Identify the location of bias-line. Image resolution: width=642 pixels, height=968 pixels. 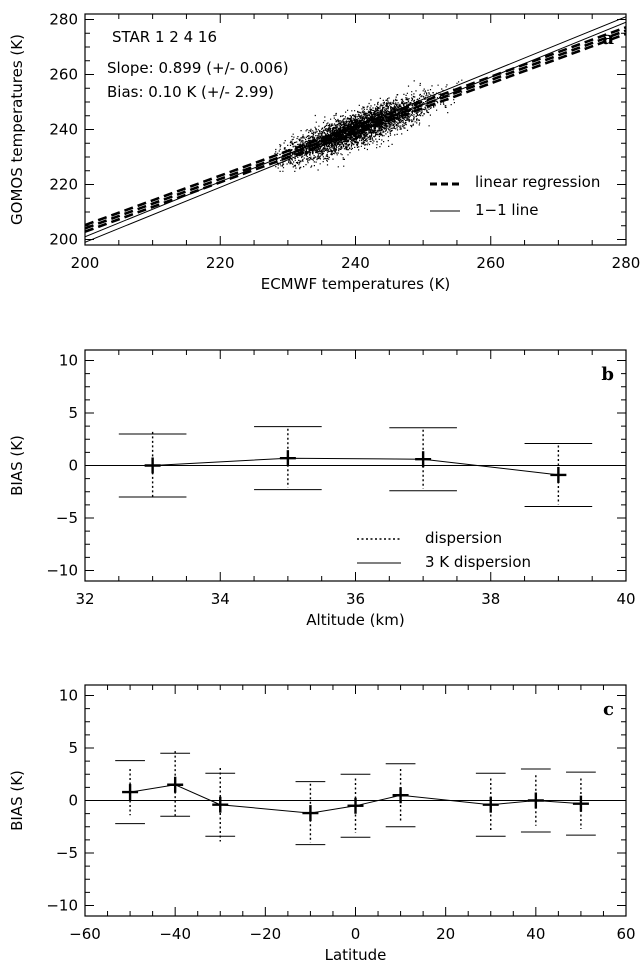
(355, 466).